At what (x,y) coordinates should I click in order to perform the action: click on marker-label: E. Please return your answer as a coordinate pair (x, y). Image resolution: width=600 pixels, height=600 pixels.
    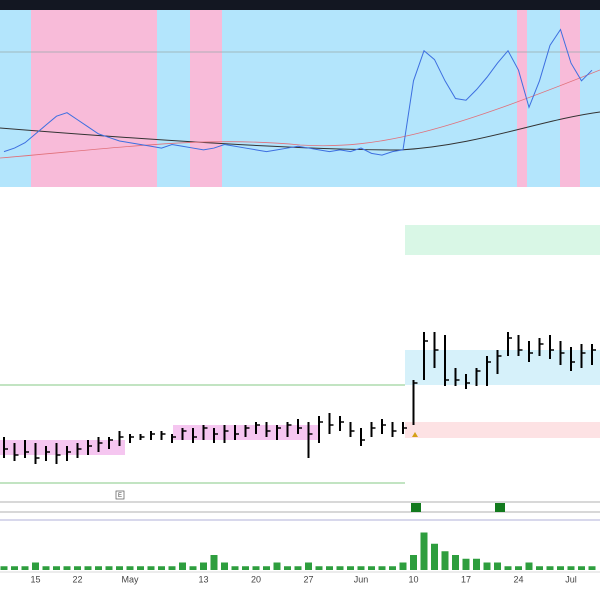
    Looking at the image, I should click on (120, 496).